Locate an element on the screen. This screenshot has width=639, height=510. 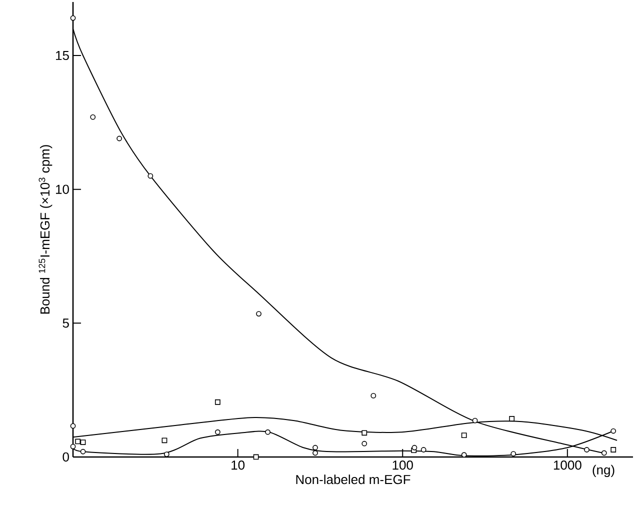
y-tick-label: 10 is located at coordinates (62, 189).